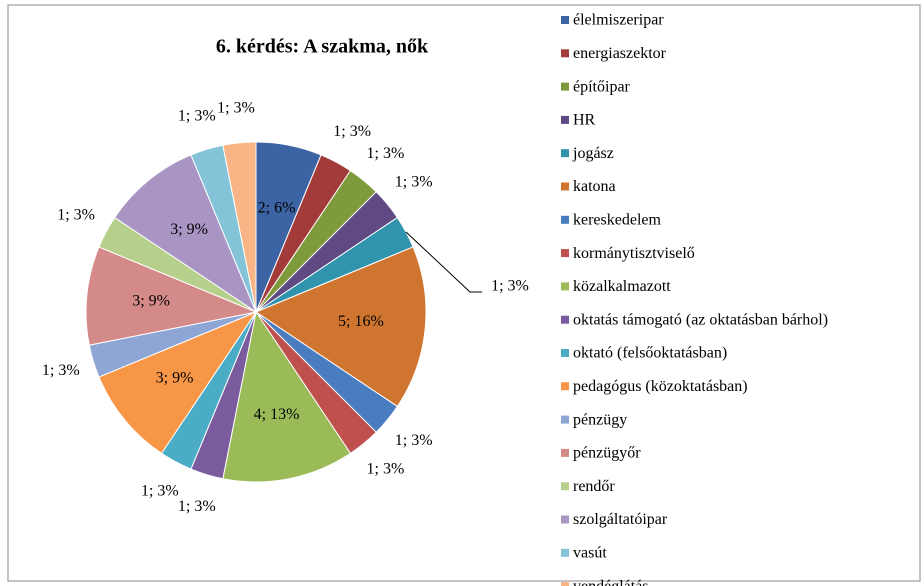 Image resolution: width=924 pixels, height=586 pixels. What do you see at coordinates (607, 453) in the screenshot?
I see `legend-label: pénzügyőr` at bounding box center [607, 453].